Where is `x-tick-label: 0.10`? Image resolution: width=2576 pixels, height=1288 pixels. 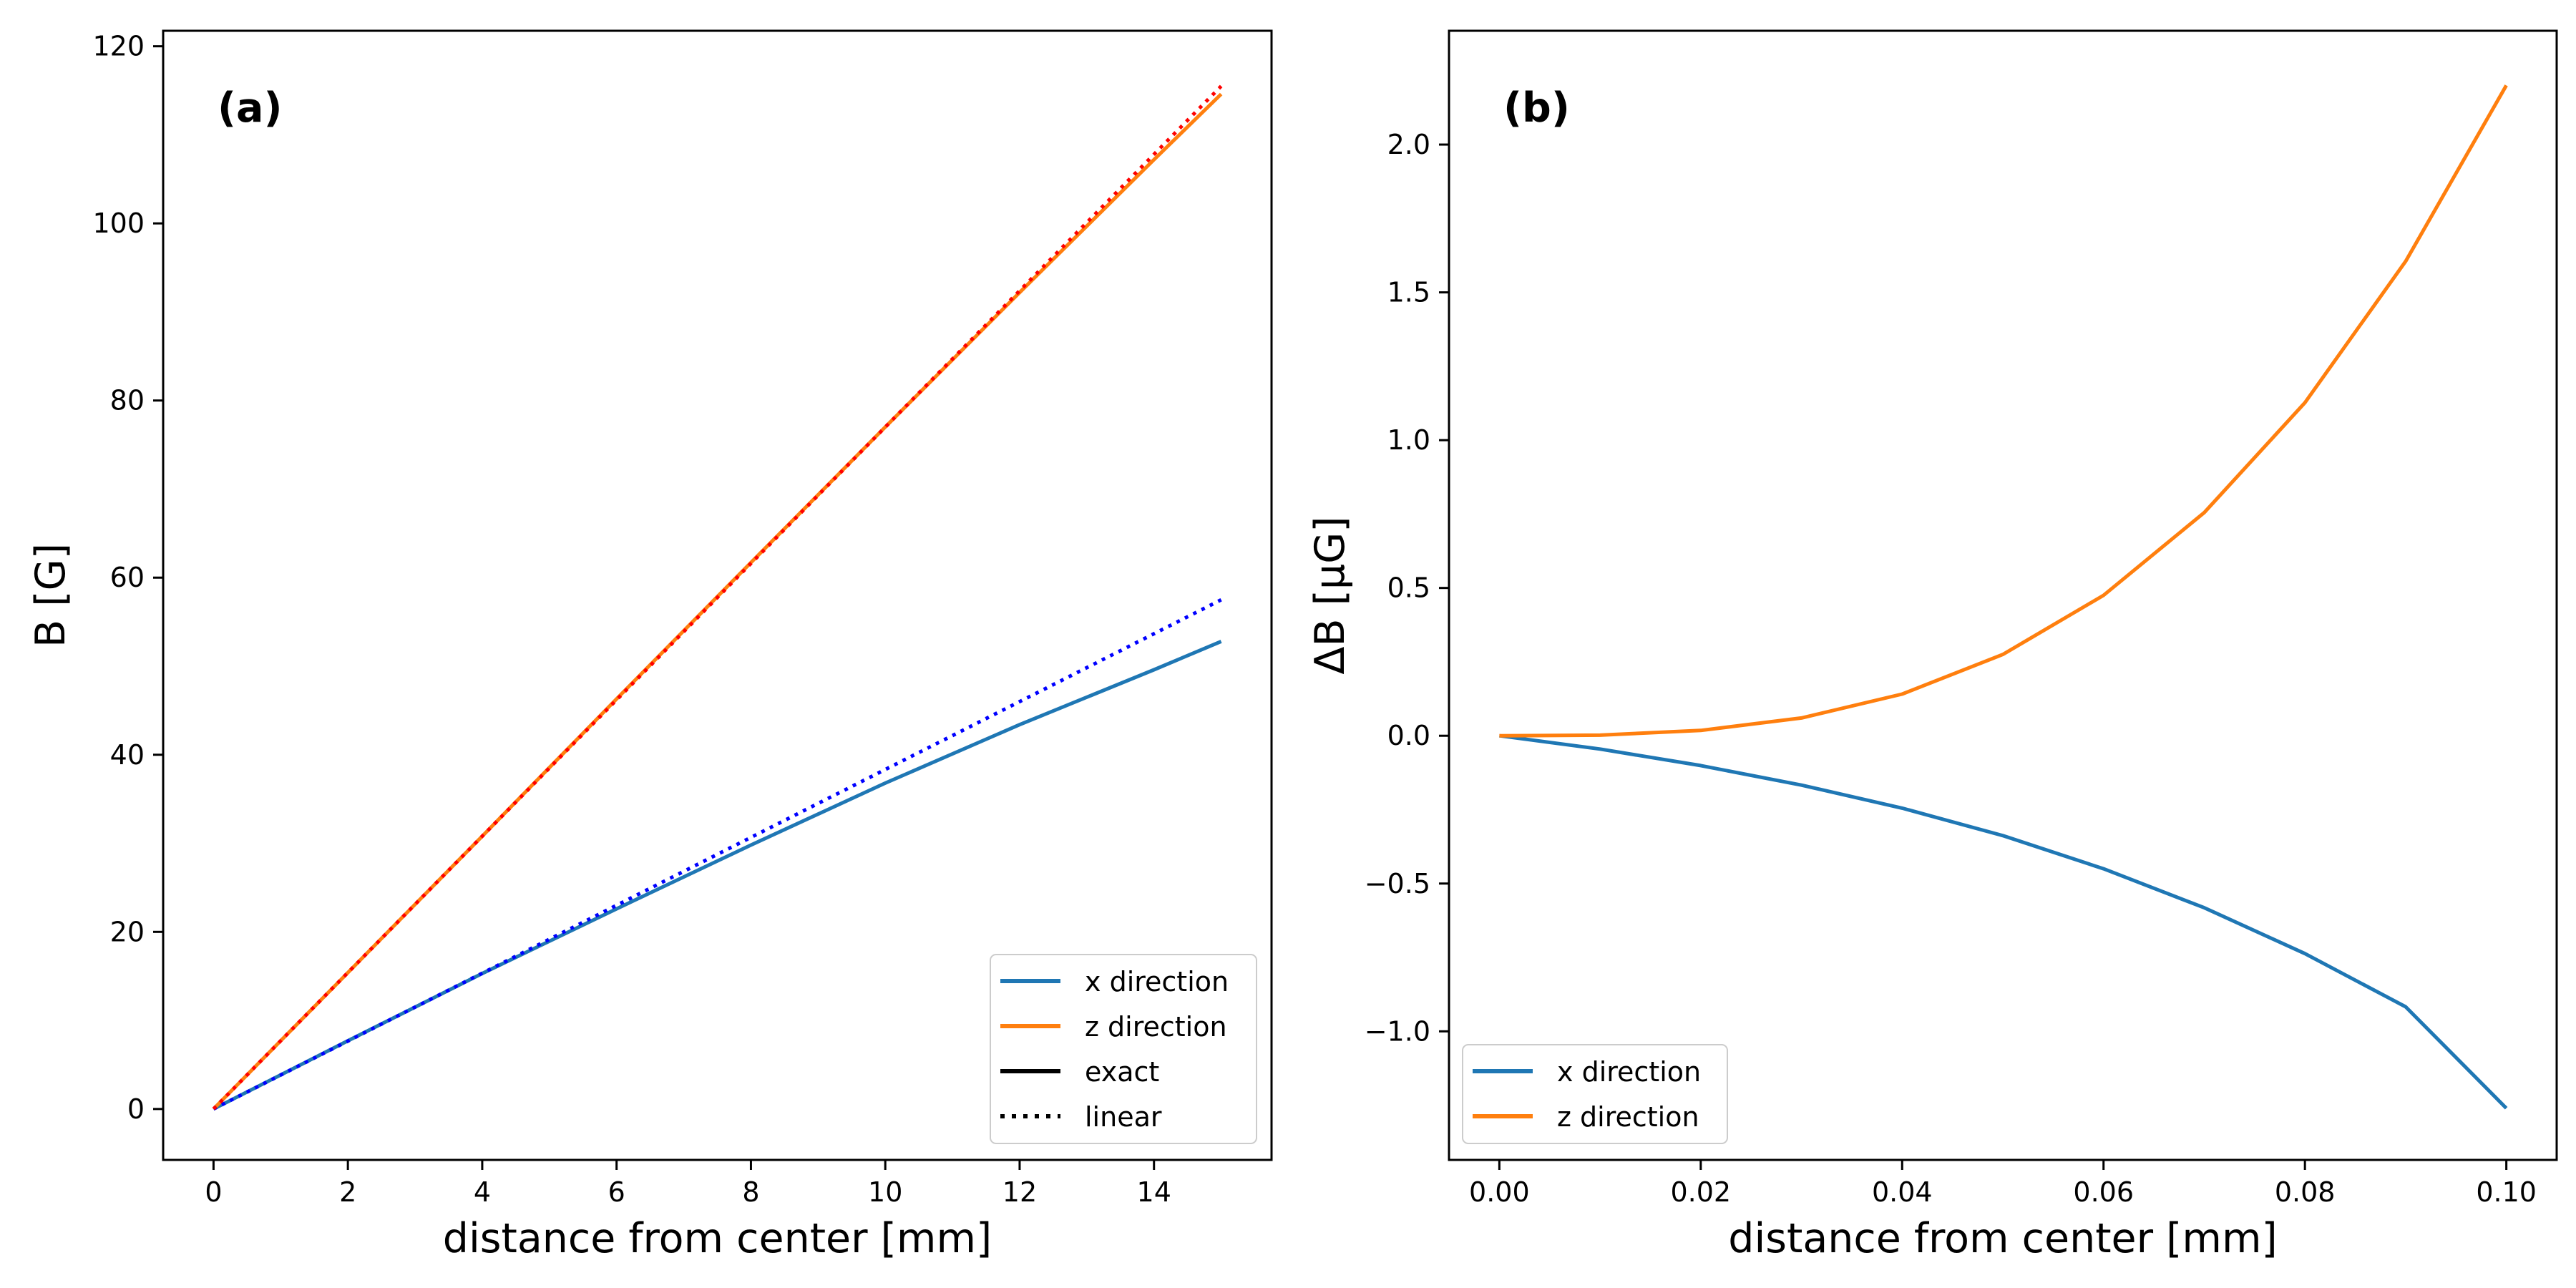
x-tick-label: 0.10 is located at coordinates (2506, 1192).